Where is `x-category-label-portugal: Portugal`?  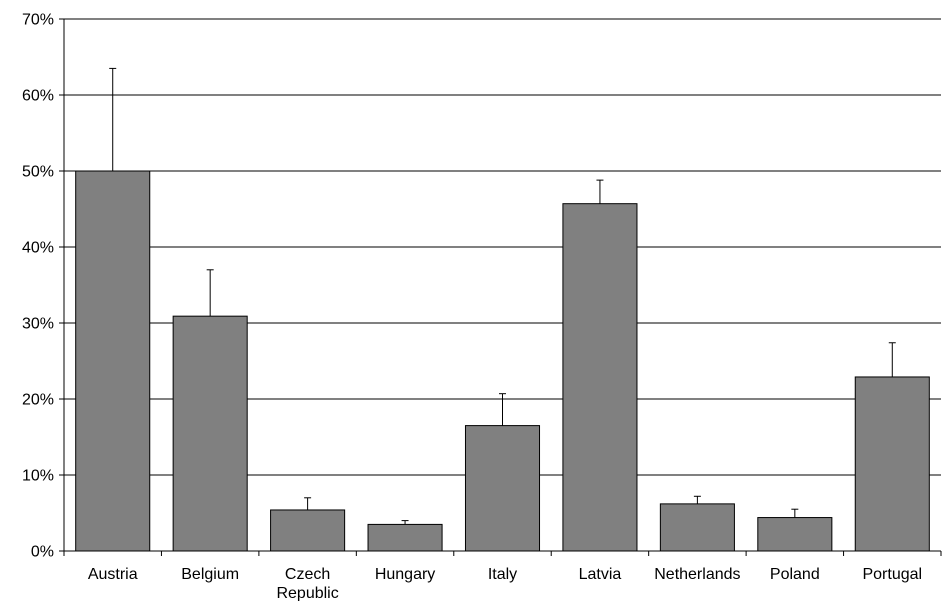 x-category-label-portugal: Portugal is located at coordinates (892, 574).